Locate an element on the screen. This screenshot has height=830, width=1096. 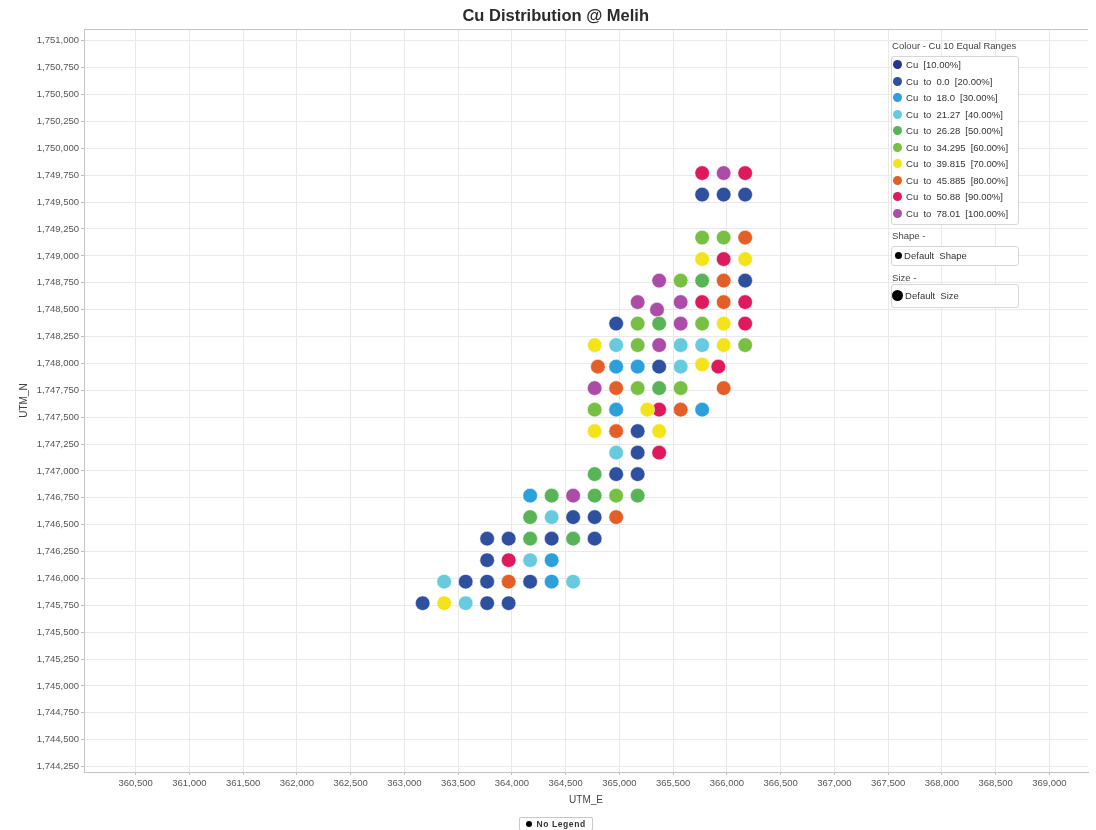
x-tick-label: 364,500 is located at coordinates (565, 783).